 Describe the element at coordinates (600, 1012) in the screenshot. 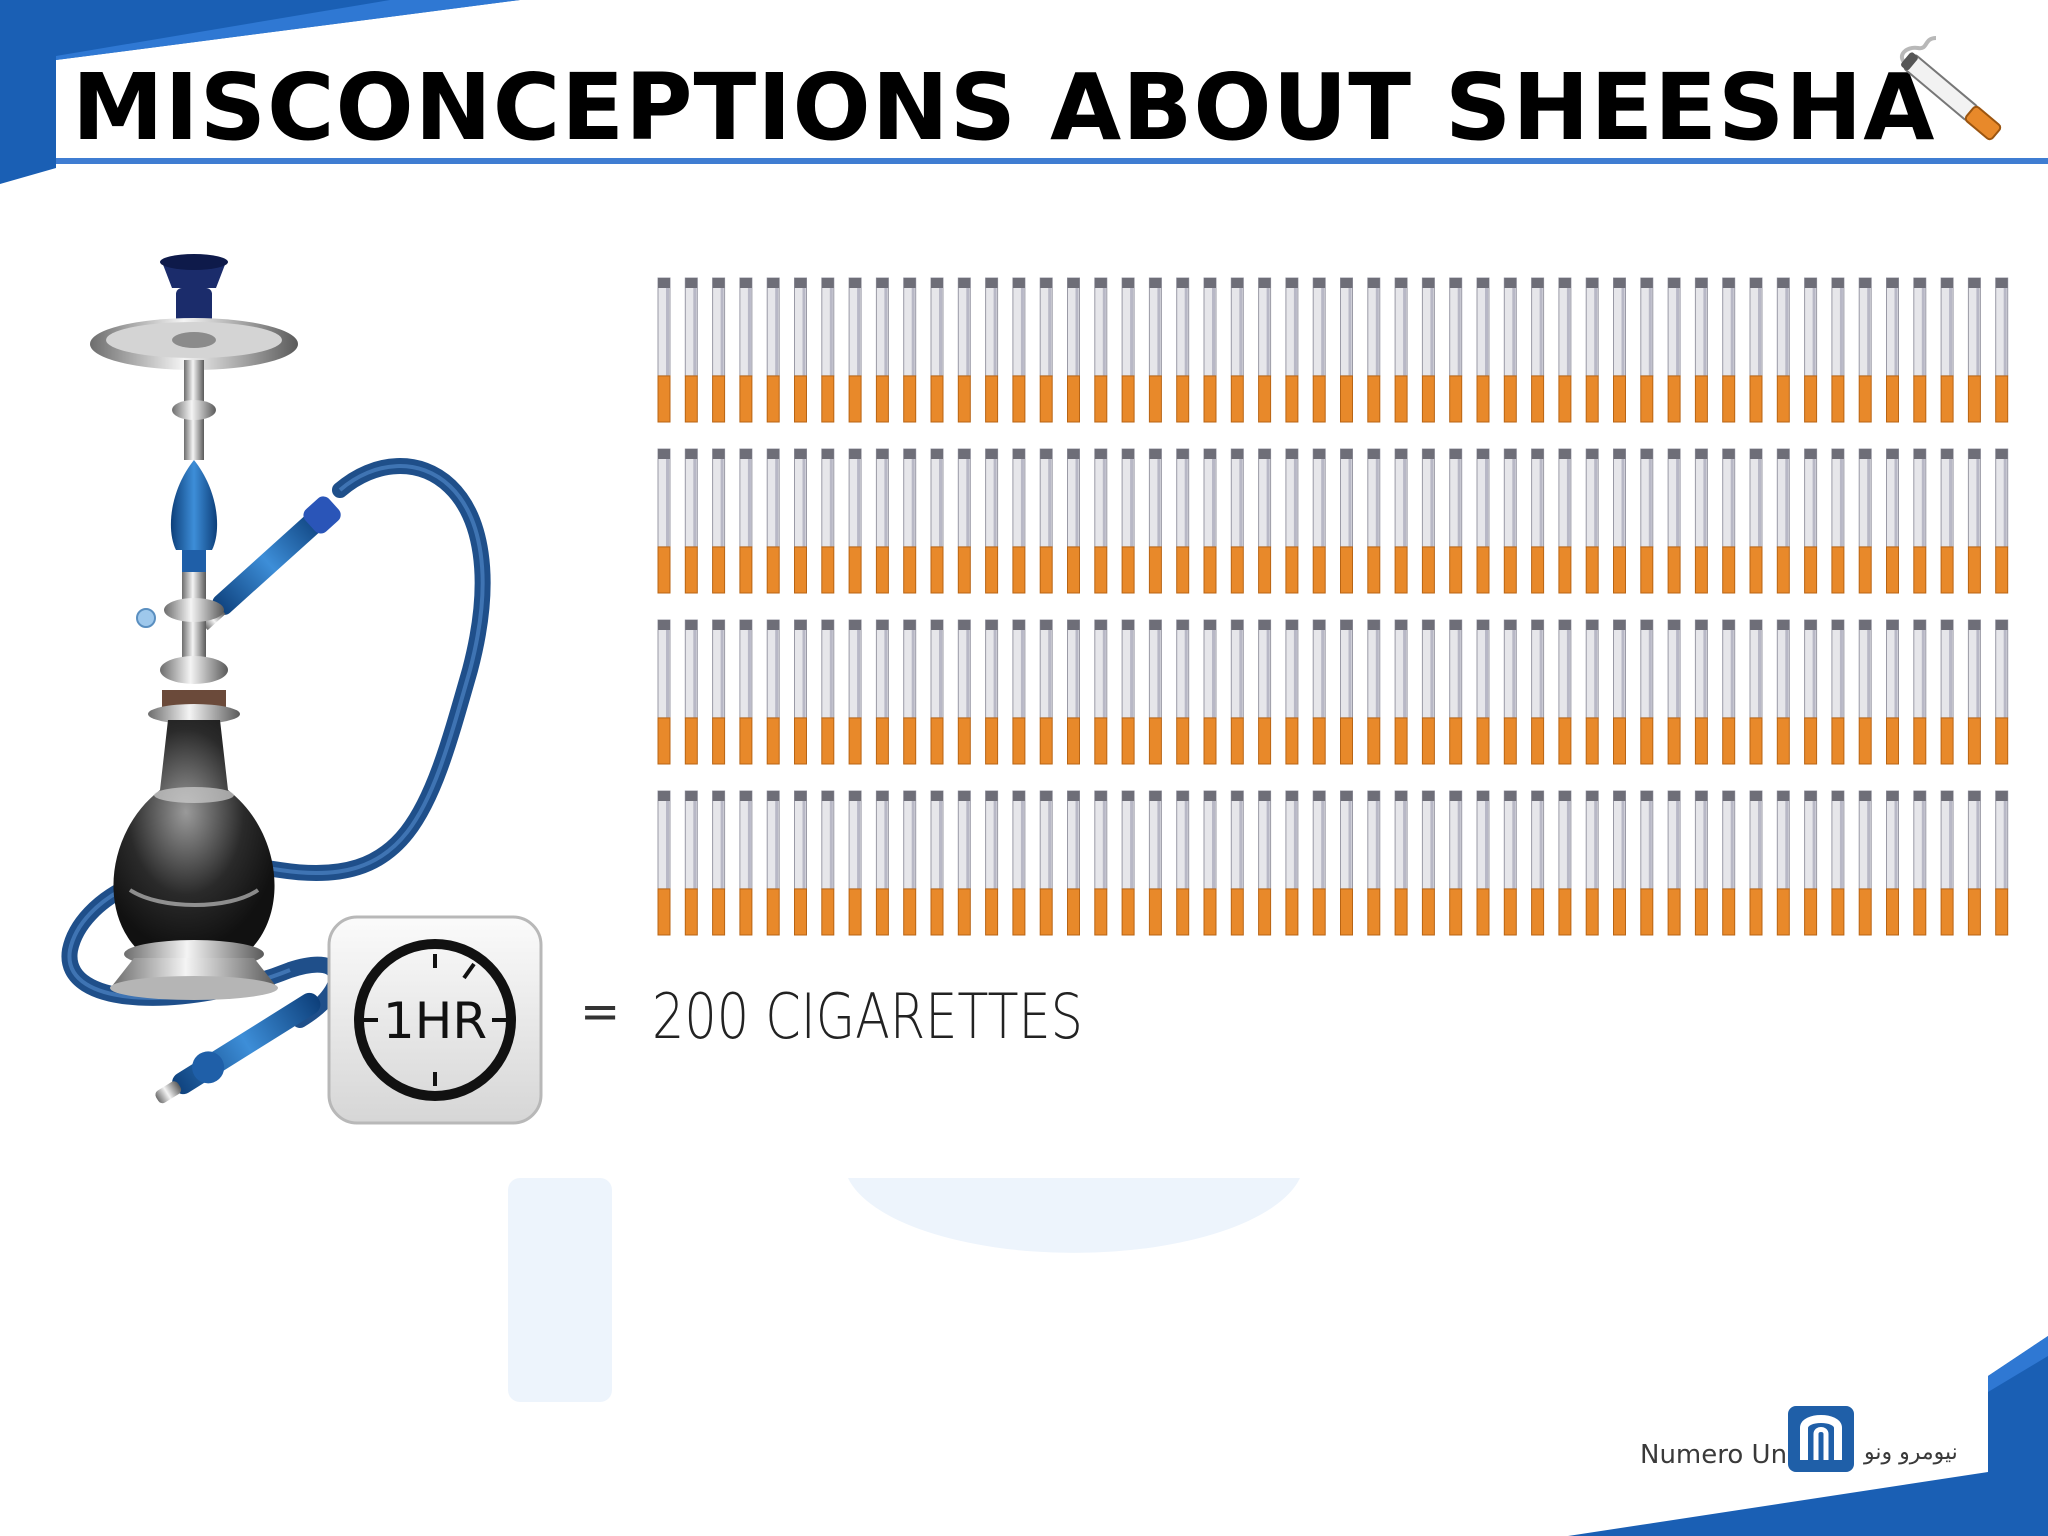

I see `equals-sign: =` at that location.